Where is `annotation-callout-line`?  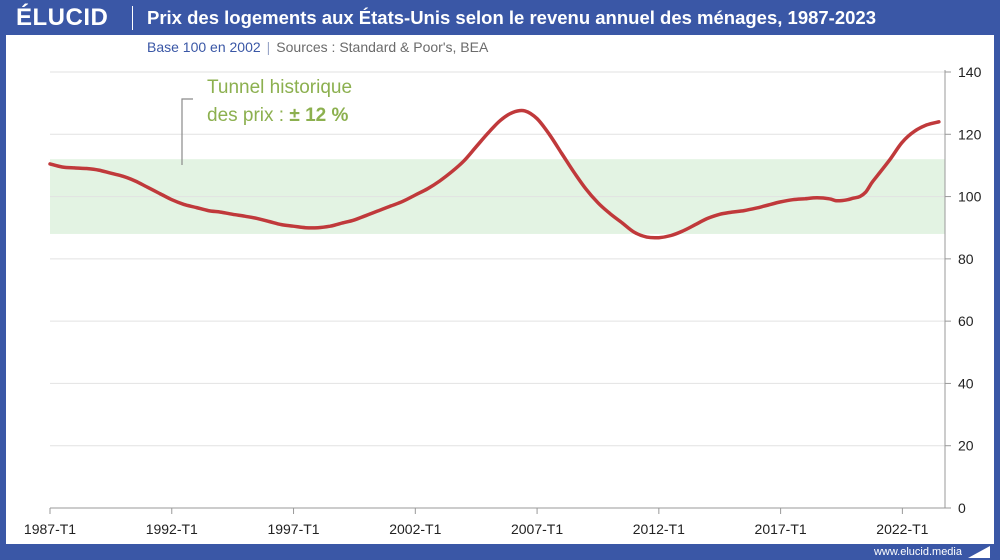 annotation-callout-line is located at coordinates (187, 131).